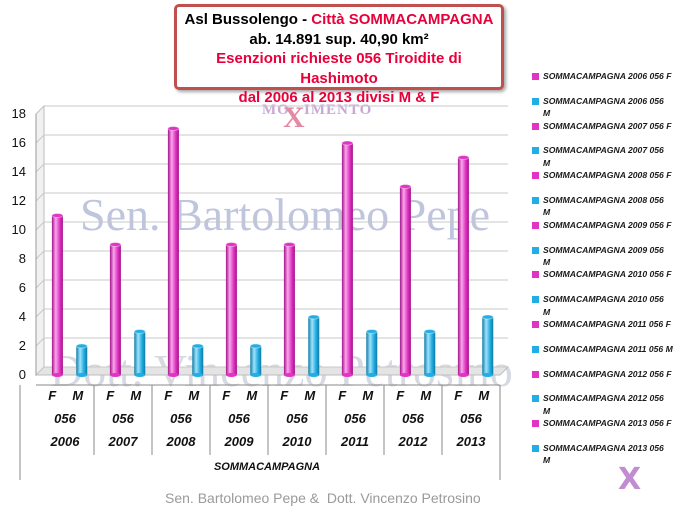 The image size is (678, 508). Describe the element at coordinates (405, 186) in the screenshot. I see `bar-2012-f-cap` at that location.